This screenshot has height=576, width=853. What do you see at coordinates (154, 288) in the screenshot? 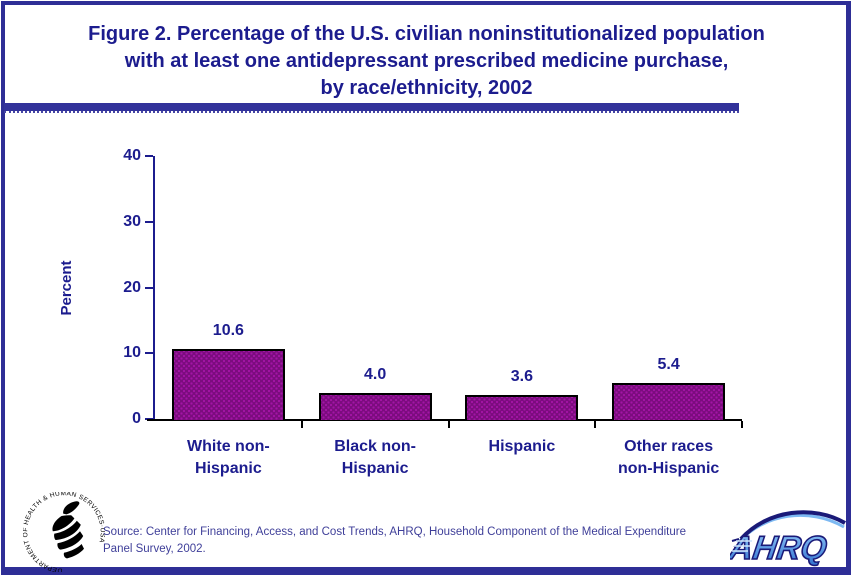
I see `y-axis-line` at bounding box center [154, 288].